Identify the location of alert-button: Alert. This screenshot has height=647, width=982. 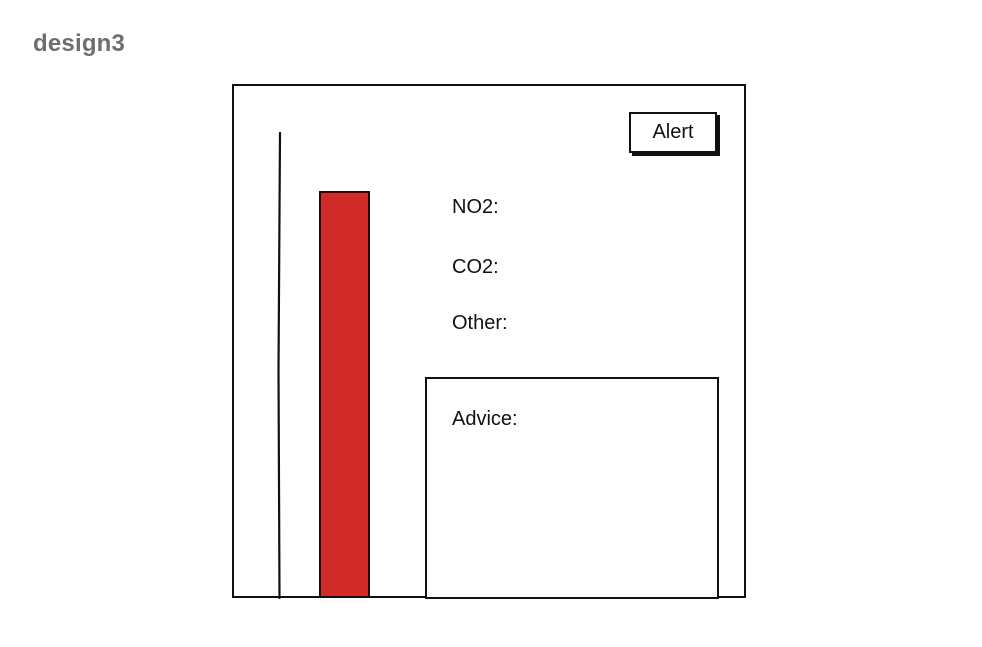
(673, 132).